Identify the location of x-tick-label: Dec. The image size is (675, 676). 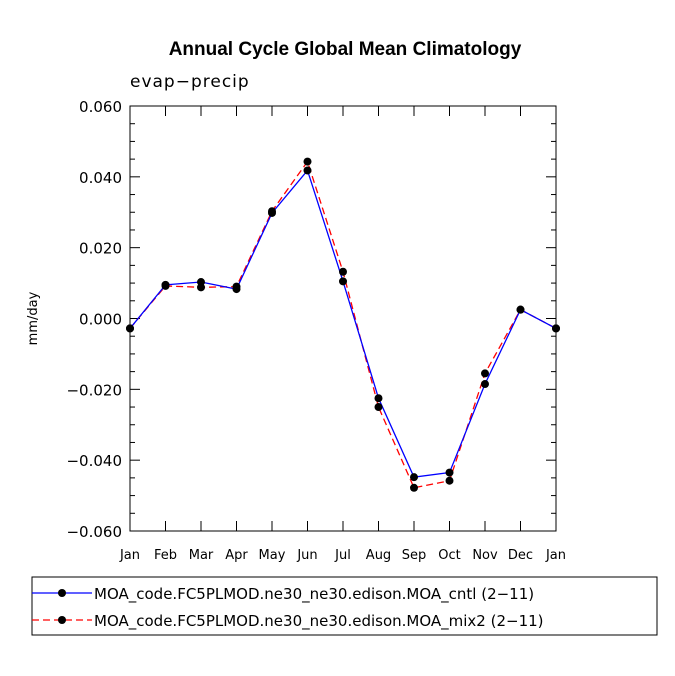
(520, 555).